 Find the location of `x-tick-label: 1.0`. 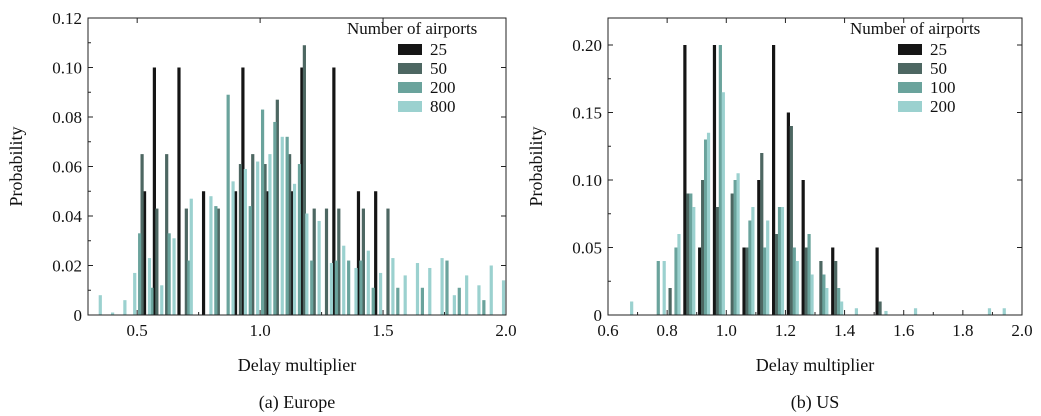

x-tick-label: 1.0 is located at coordinates (726, 330).